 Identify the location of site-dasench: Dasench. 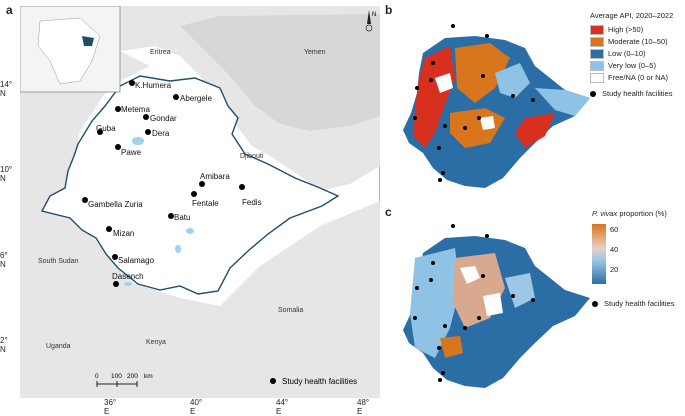
(128, 276).